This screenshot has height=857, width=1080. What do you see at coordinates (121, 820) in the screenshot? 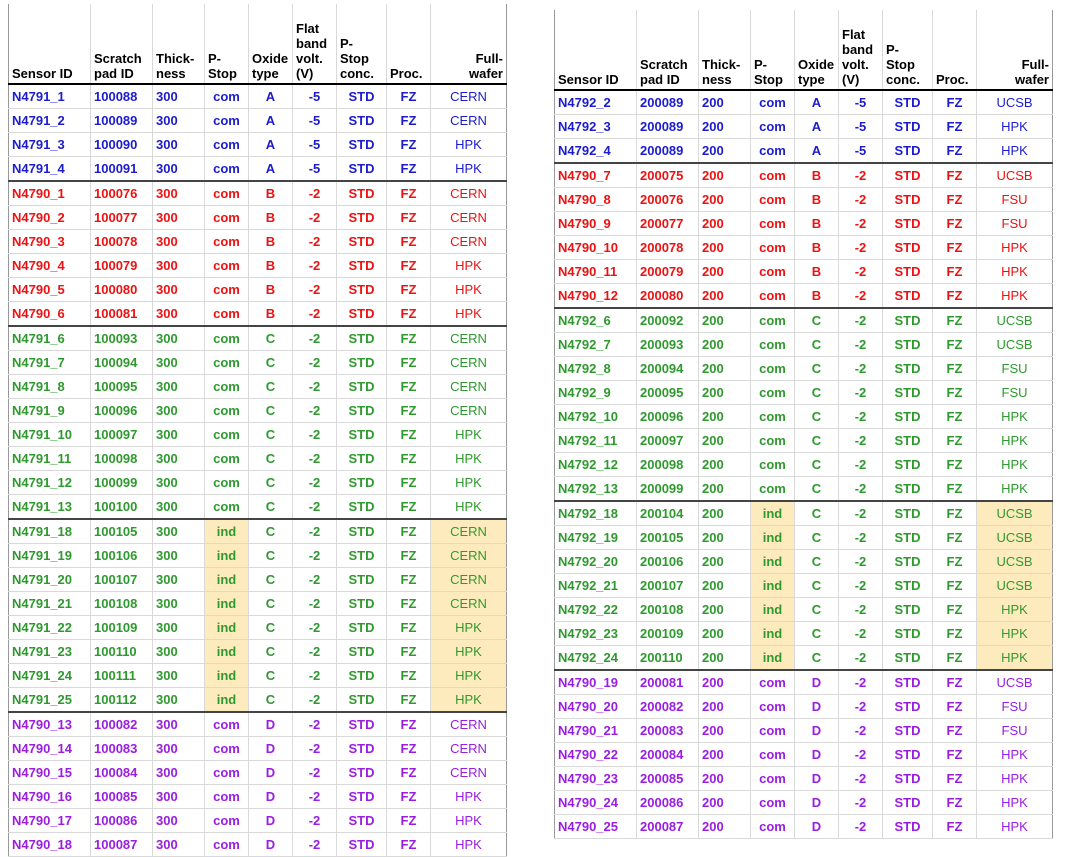
I see `cell-scratch-pad-id: 100086` at bounding box center [121, 820].